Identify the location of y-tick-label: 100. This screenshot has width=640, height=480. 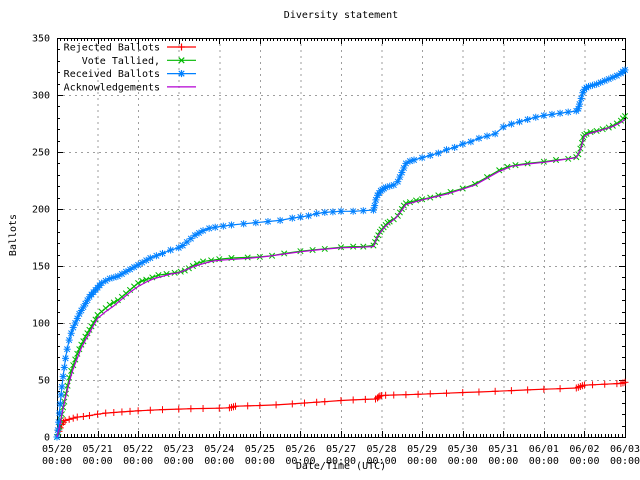
(41, 324).